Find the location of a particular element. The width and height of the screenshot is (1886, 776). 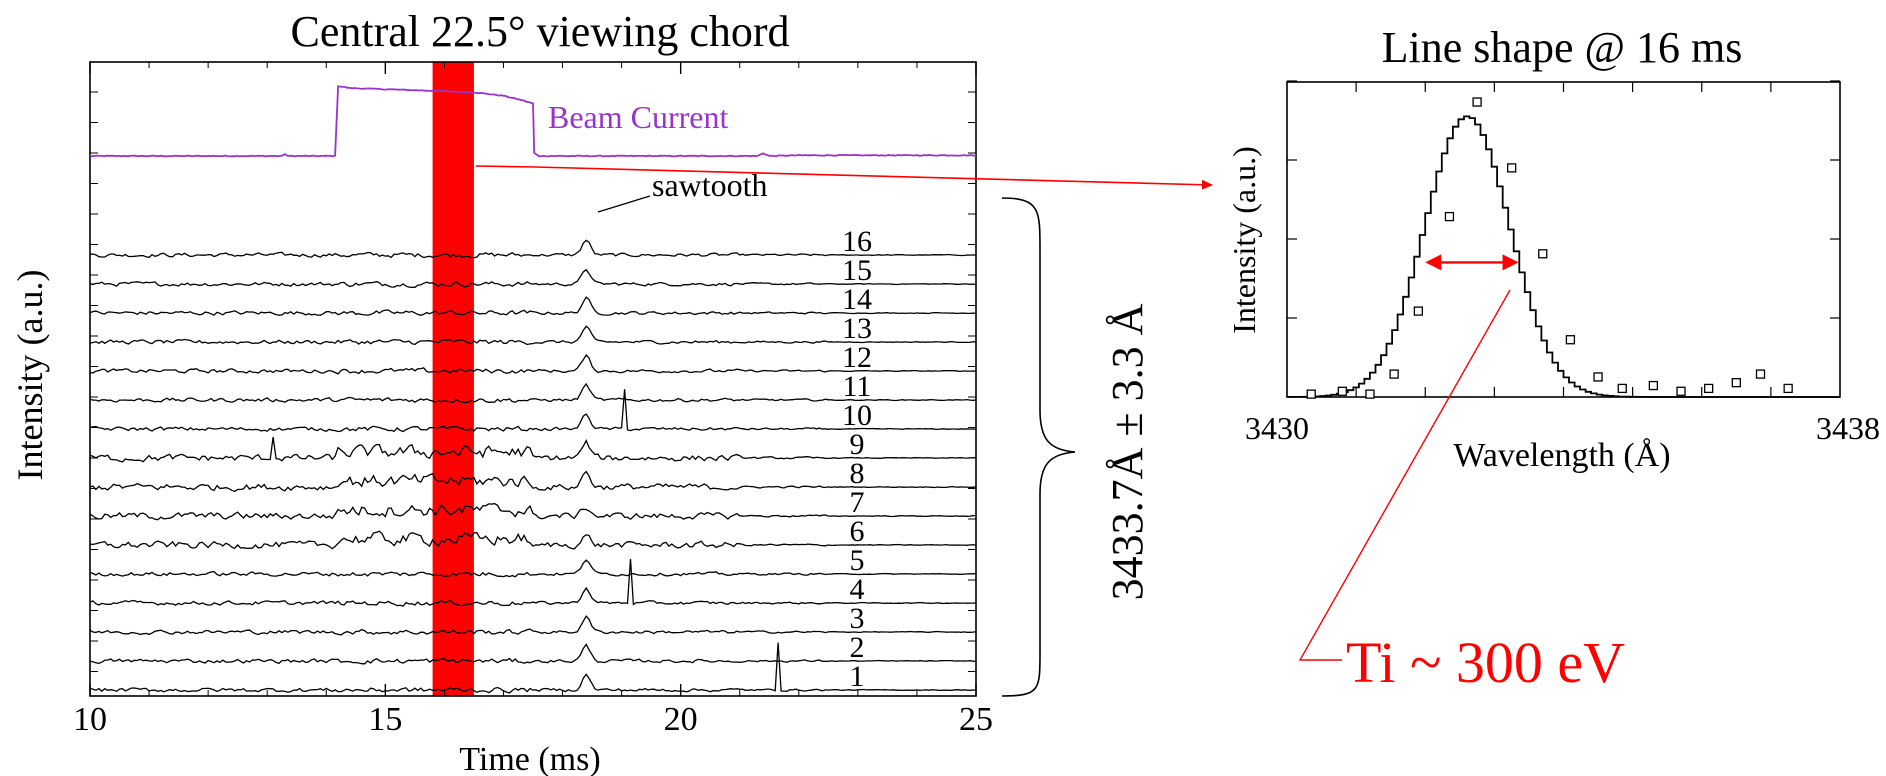

fwhm-marker is located at coordinates (1472, 262).